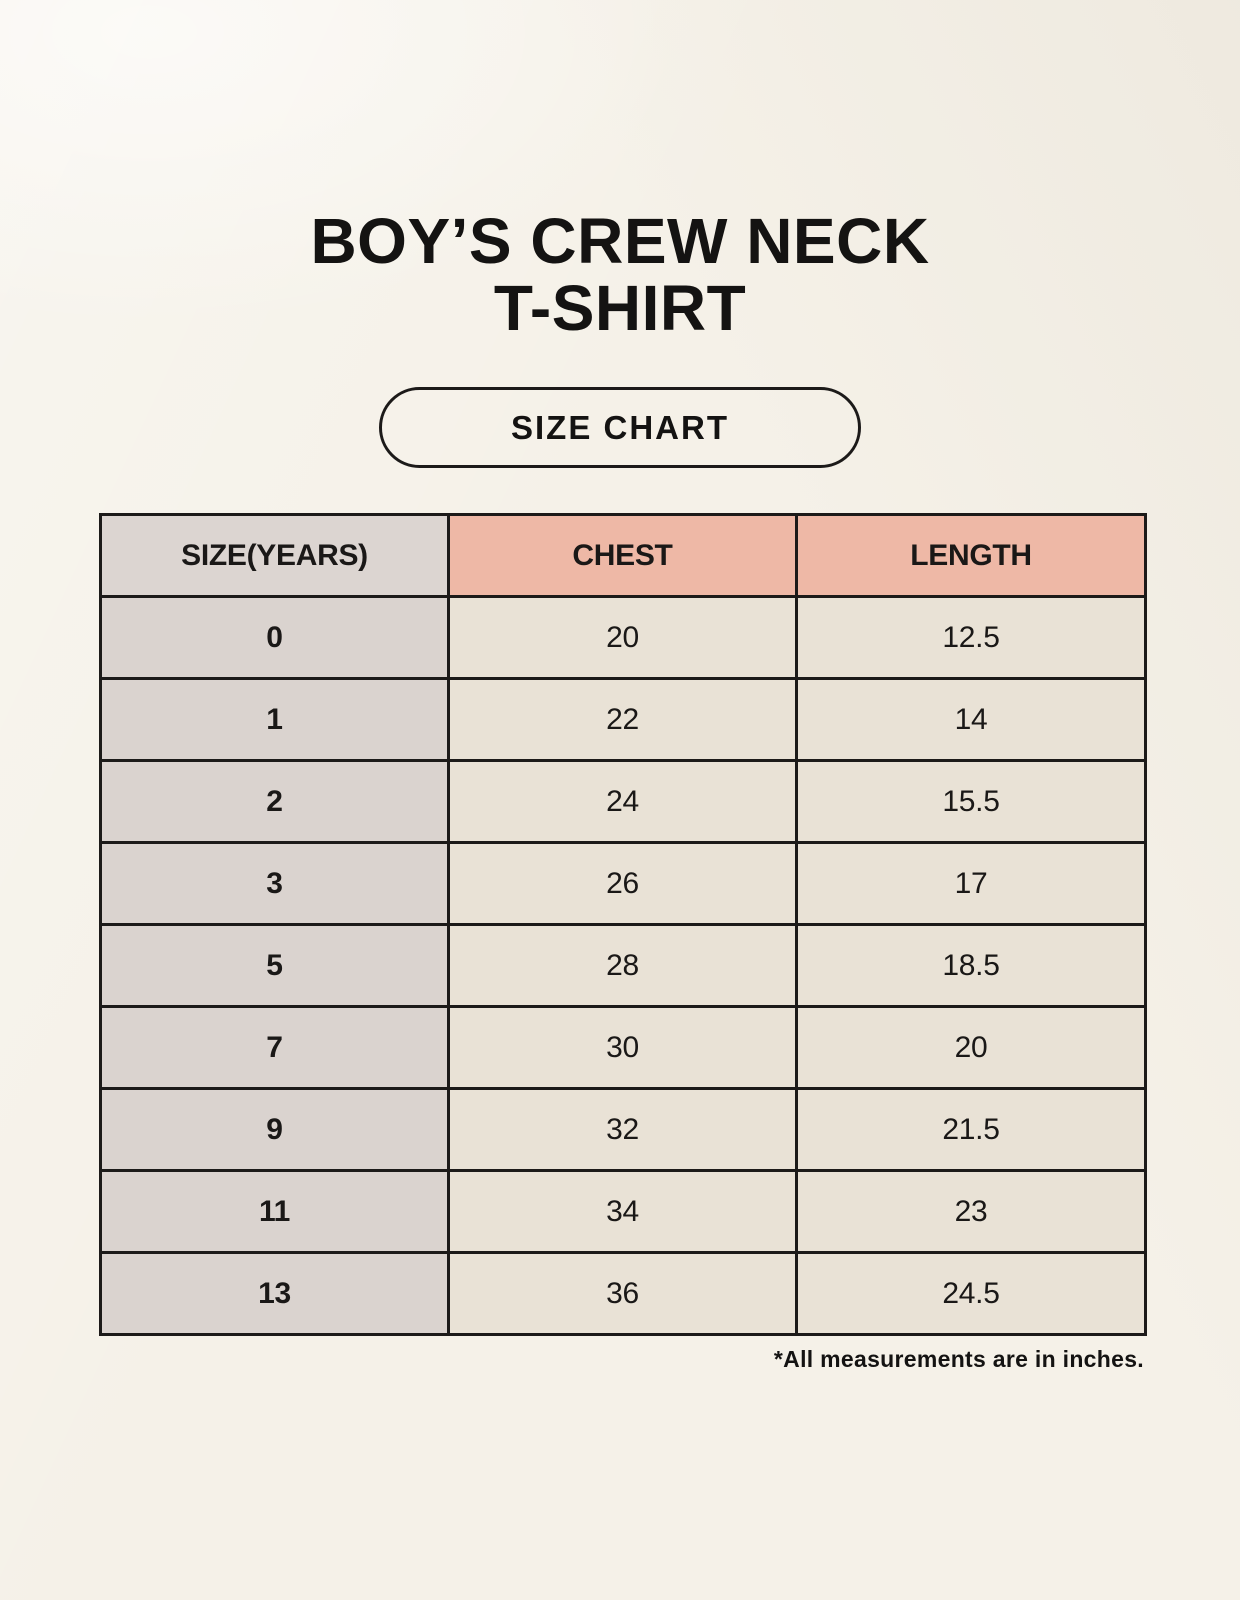  What do you see at coordinates (274, 1211) in the screenshot?
I see `size-cell: 11` at bounding box center [274, 1211].